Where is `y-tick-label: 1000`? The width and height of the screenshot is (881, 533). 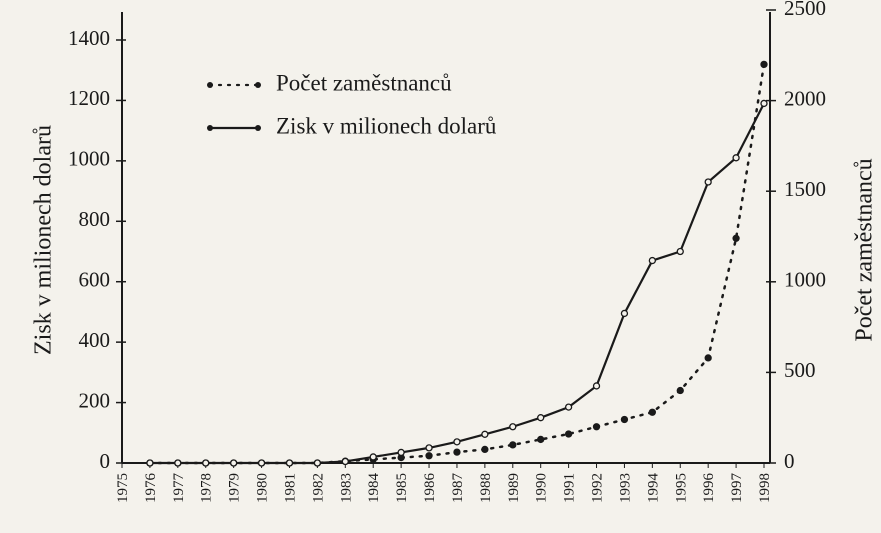 y-tick-label: 1000 is located at coordinates (89, 159).